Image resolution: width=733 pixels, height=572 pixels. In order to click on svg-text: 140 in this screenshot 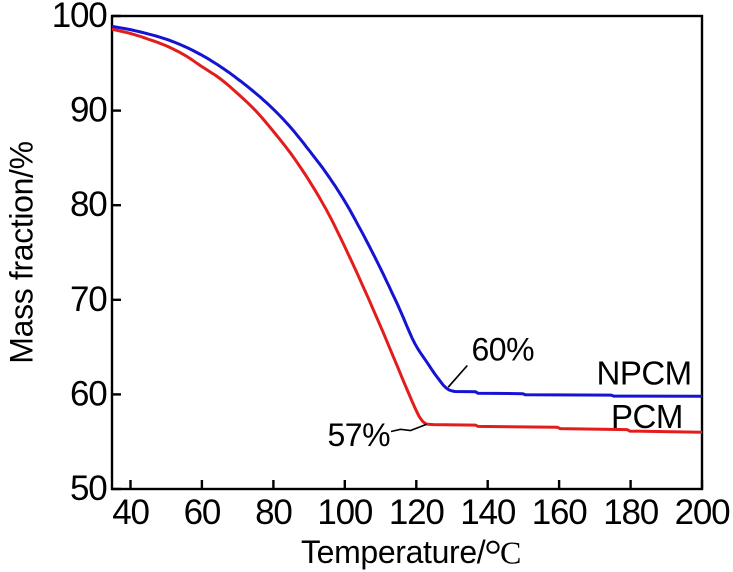, I will do `click(488, 512)`.